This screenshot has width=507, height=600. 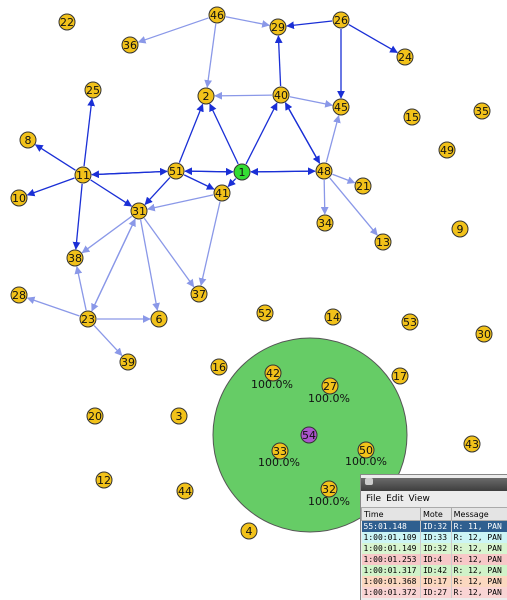 I want to click on node-label: 25, so click(x=93, y=90).